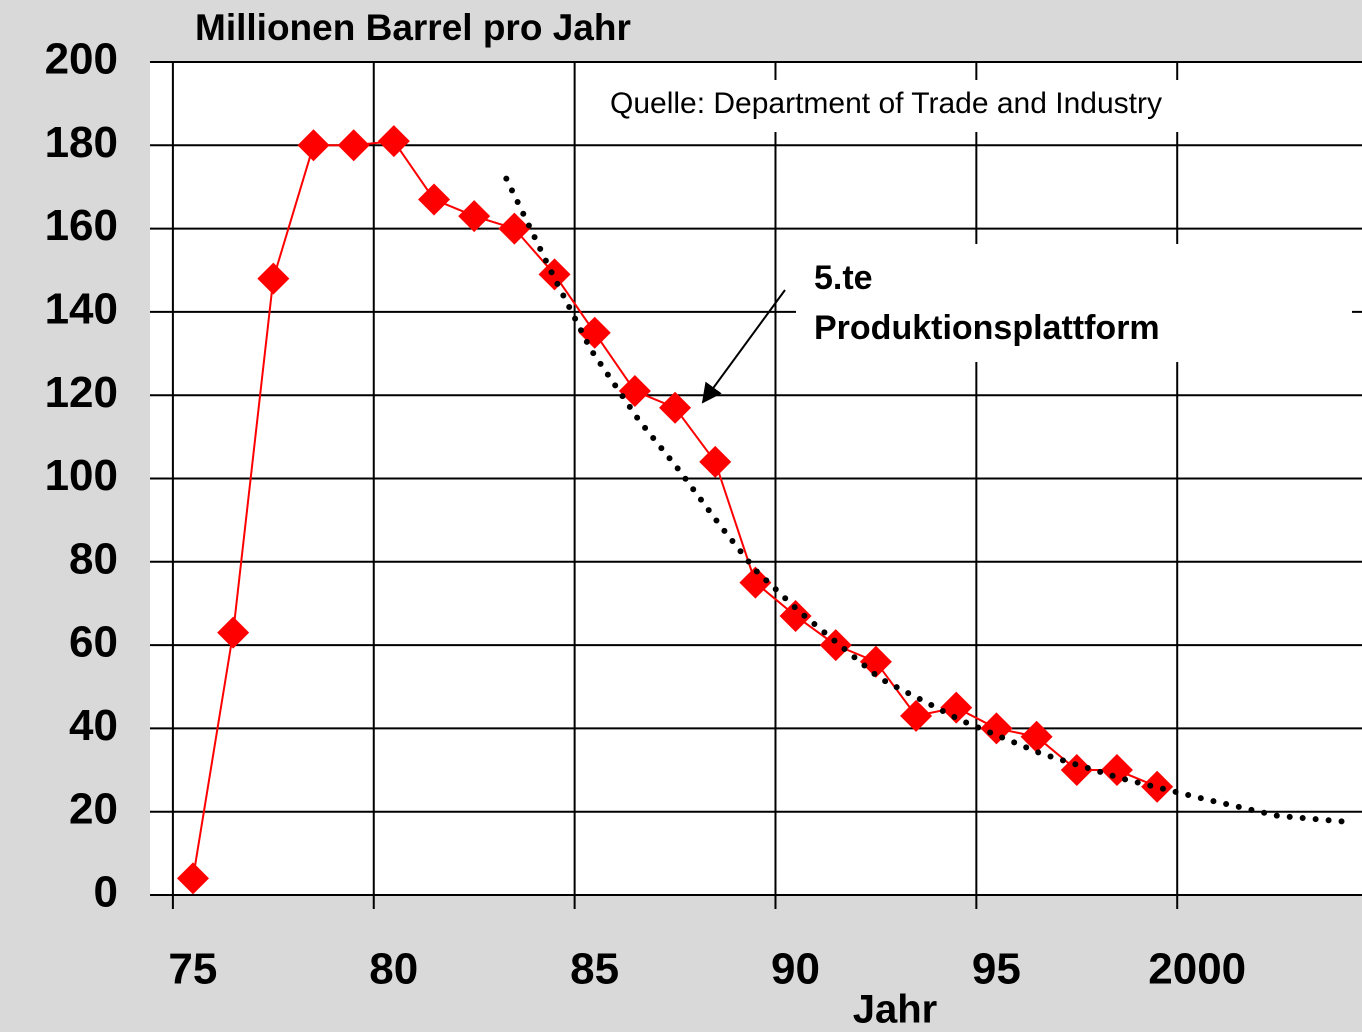 Image resolution: width=1362 pixels, height=1032 pixels. I want to click on annotation: 5.te, so click(843, 278).